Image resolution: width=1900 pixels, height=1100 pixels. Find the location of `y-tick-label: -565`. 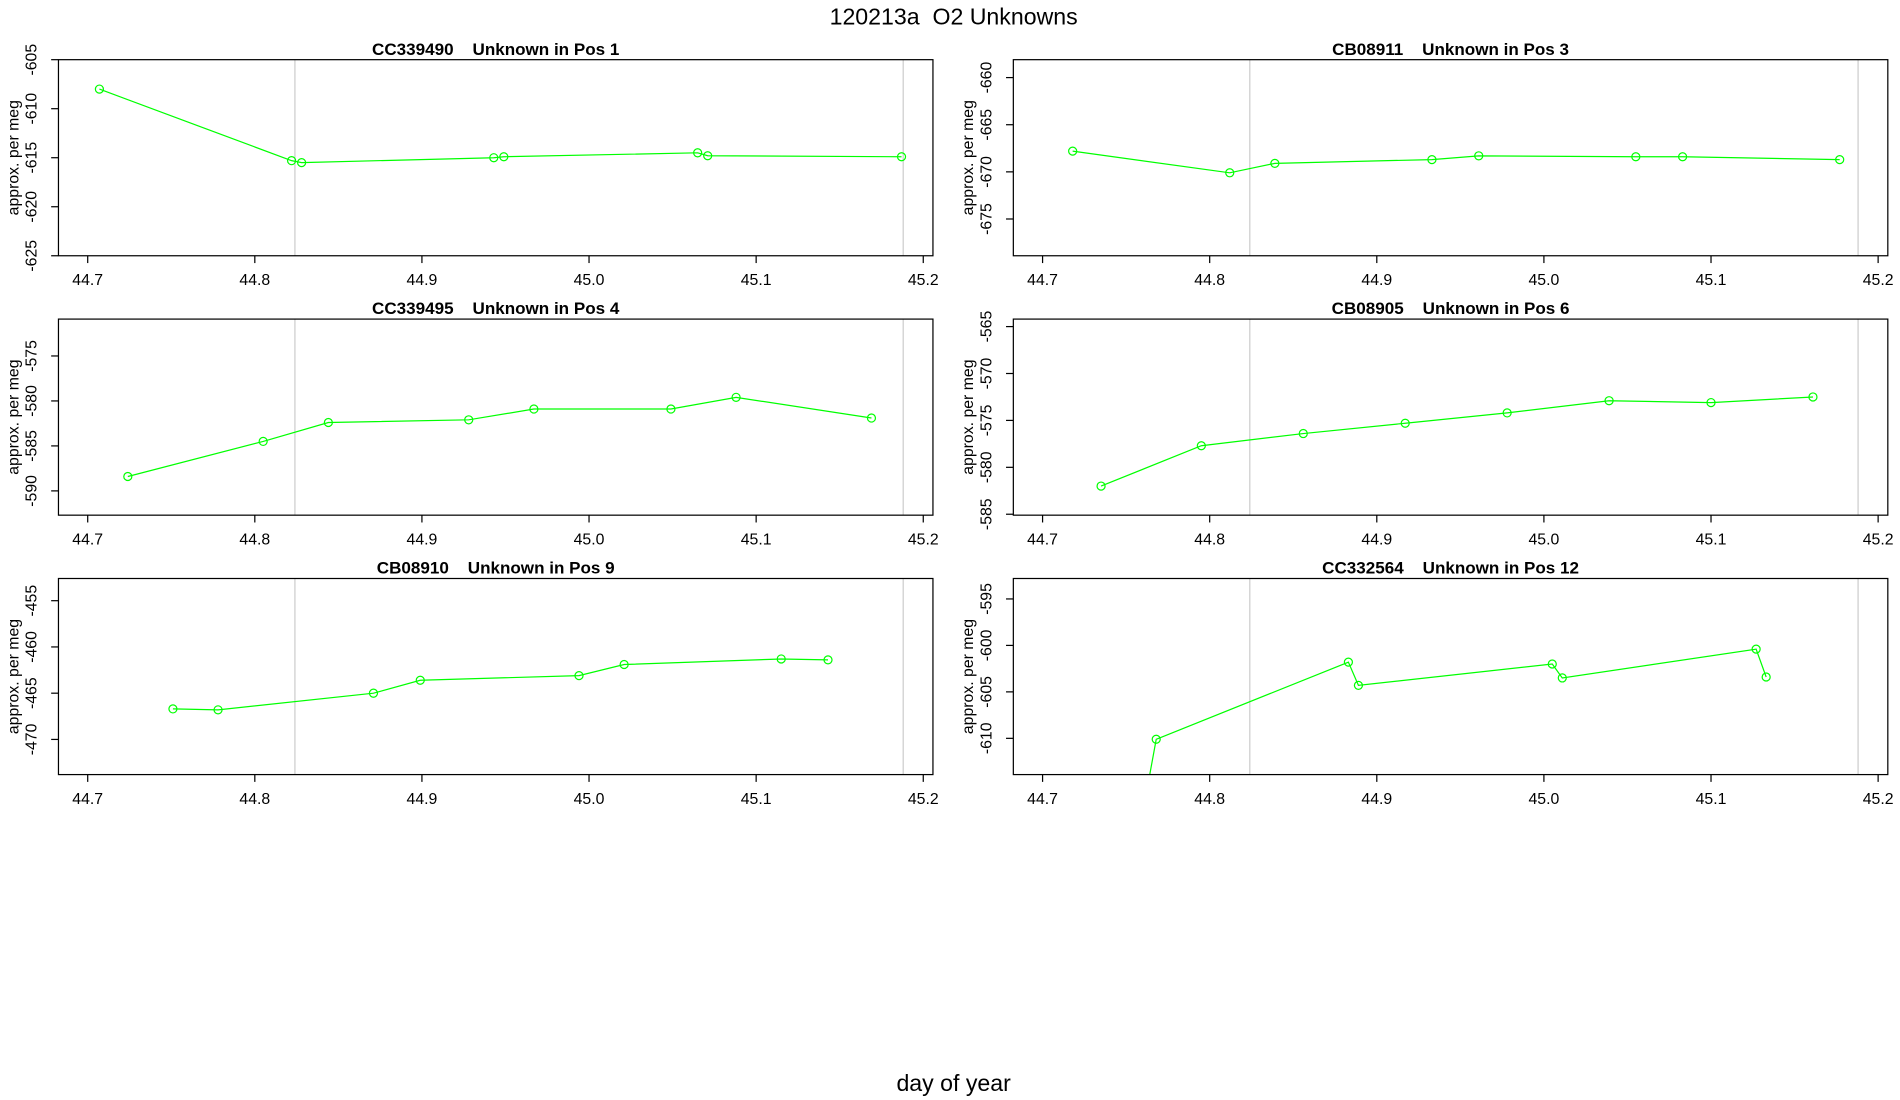

y-tick-label: -565 is located at coordinates (986, 327).